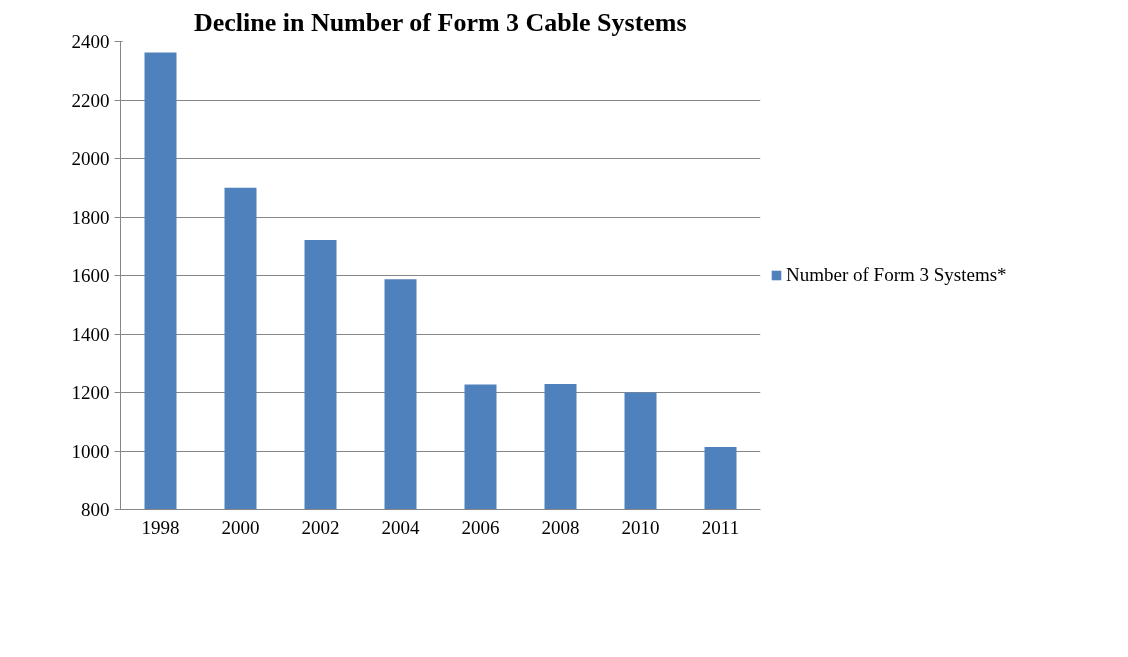  Describe the element at coordinates (90, 41) in the screenshot. I see `y-tick-label: 2400` at that location.